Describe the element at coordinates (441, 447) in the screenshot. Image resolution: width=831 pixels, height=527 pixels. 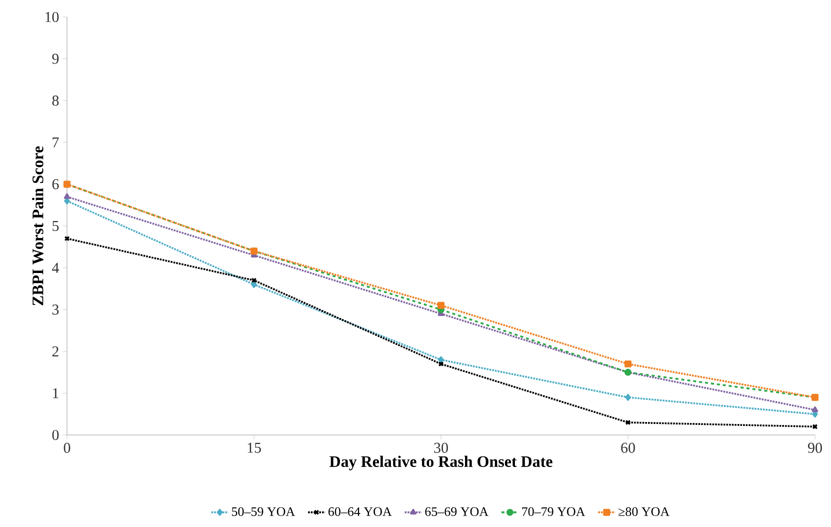
I see `x-tick-label: 30` at that location.